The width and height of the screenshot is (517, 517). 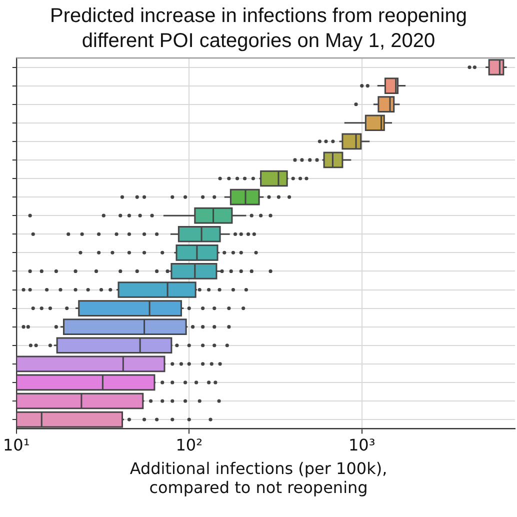 I want to click on x-axis-title: Additional infections (per 100k), compared to not reopening, so click(x=258, y=478).